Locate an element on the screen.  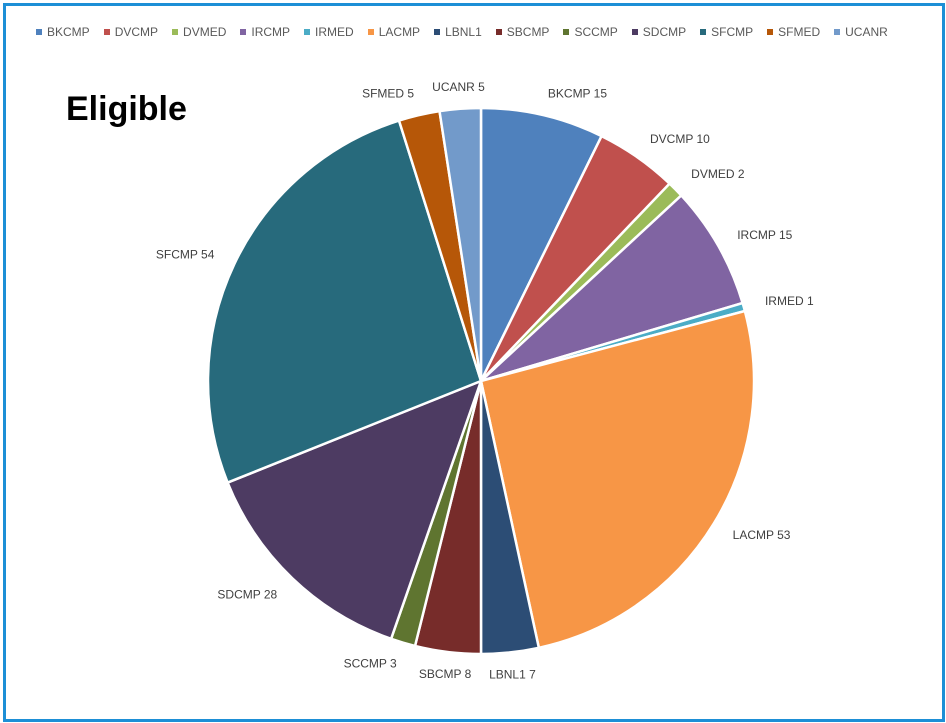
data-label-sfmed: SFMED 5 is located at coordinates (388, 94).